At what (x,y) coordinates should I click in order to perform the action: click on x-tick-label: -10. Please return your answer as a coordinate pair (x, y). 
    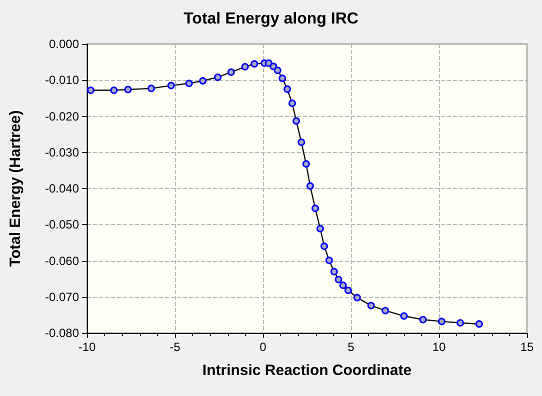
    Looking at the image, I should click on (87, 347).